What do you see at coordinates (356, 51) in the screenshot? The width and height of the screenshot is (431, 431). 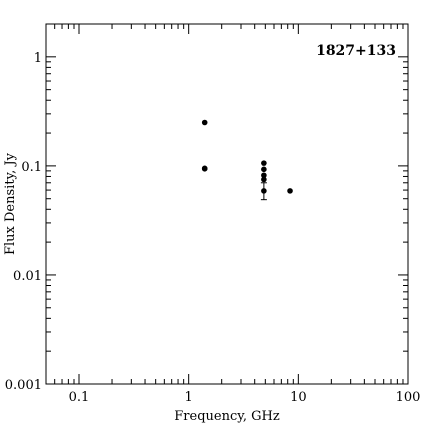 I see `chart-title: 1827+133` at bounding box center [356, 51].